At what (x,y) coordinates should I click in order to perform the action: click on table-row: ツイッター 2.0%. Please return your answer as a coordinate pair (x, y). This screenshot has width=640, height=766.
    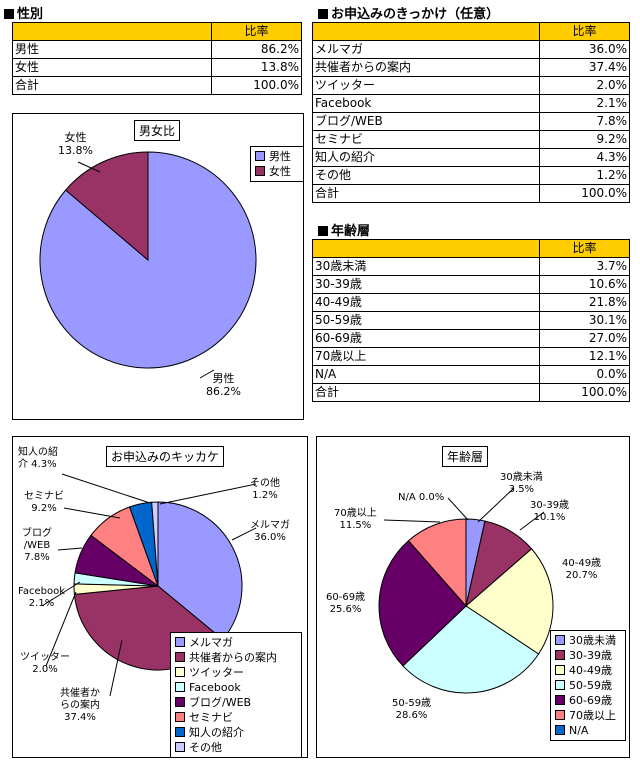
    Looking at the image, I should click on (471, 85).